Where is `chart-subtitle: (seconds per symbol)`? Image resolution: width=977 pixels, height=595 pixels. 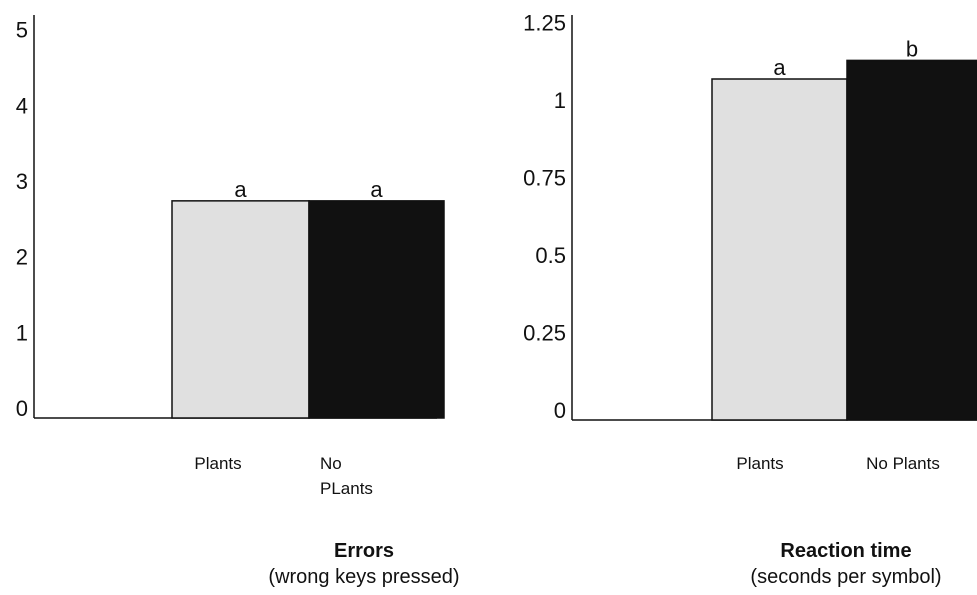
chart-subtitle: (seconds per symbol) is located at coordinates (845, 577).